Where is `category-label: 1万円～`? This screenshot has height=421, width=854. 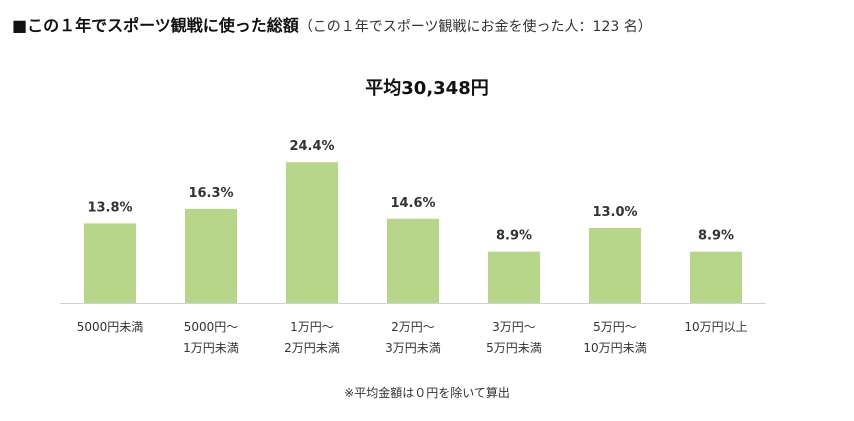 category-label: 1万円～ is located at coordinates (312, 327).